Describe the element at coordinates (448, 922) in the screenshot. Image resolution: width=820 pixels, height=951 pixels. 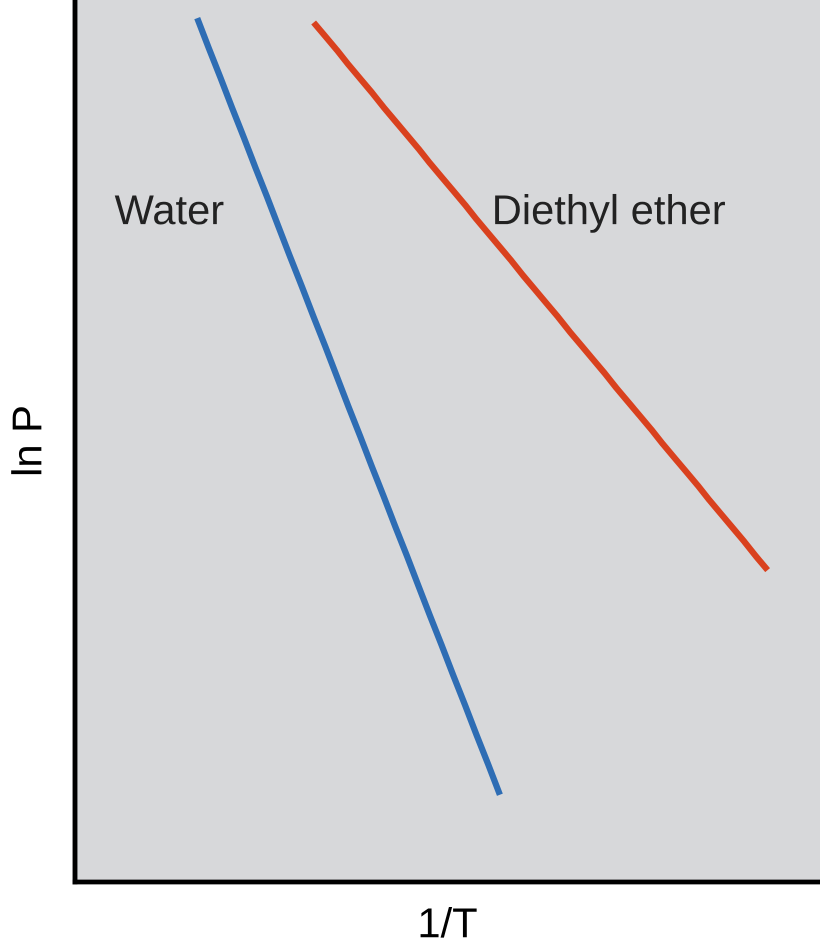
I see `x-axis-title: 1/T` at that location.